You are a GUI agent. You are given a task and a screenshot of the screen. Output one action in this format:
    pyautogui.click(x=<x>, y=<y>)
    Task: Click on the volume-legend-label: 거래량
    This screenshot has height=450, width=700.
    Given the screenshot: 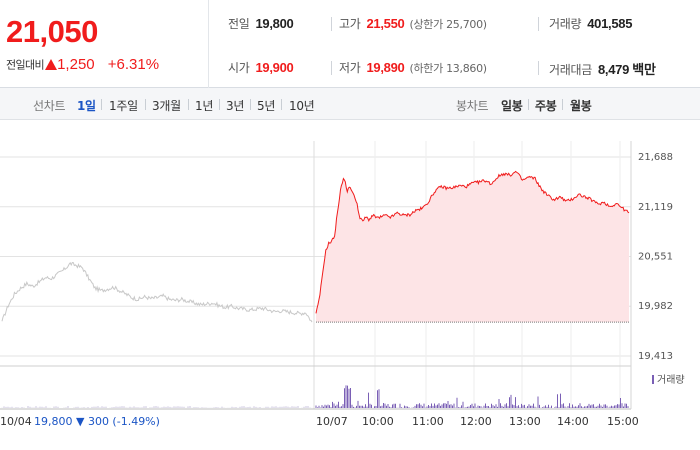 What is the action you would take?
    pyautogui.click(x=671, y=380)
    